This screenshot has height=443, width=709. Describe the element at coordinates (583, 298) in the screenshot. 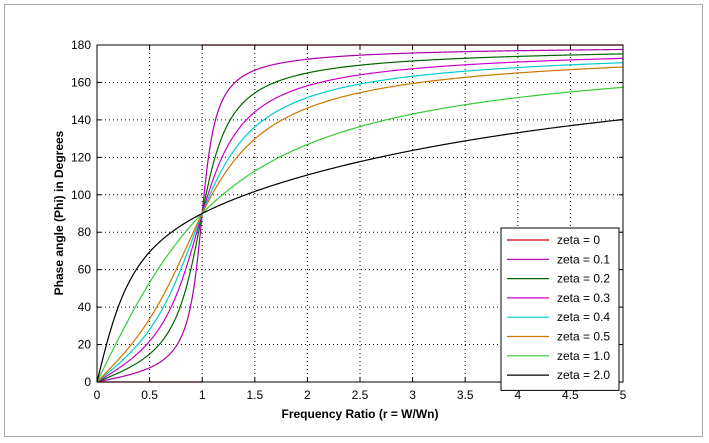

I see `legend-label: zeta = 0.3` at that location.